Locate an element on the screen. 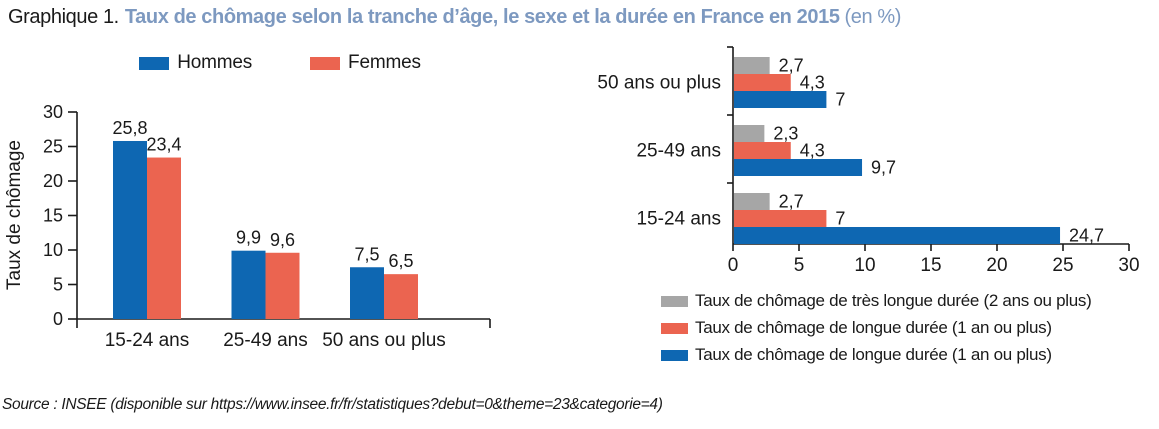 The width and height of the screenshot is (1159, 429). y-axis-title: Taux de chômage is located at coordinates (14, 215).